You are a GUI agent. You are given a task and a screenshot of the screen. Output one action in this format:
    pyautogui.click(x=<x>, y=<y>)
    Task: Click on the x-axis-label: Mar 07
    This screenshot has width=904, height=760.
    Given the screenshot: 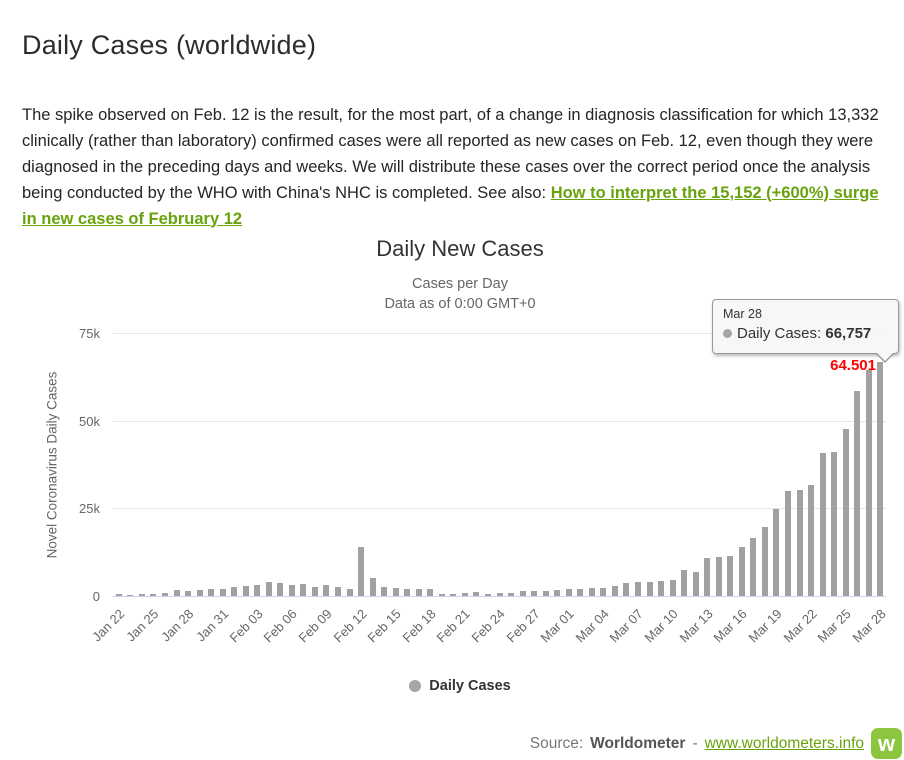 What is the action you would take?
    pyautogui.click(x=626, y=626)
    